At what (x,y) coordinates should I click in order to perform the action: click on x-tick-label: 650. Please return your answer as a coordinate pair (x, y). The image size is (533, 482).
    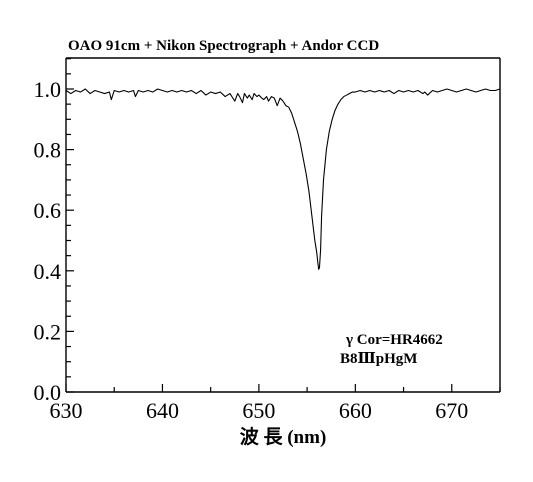
    Looking at the image, I should click on (258, 410).